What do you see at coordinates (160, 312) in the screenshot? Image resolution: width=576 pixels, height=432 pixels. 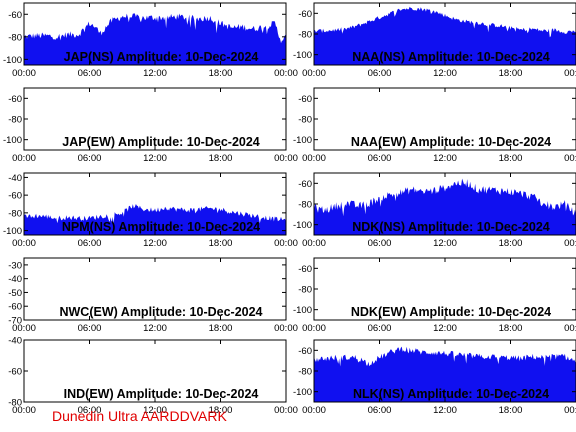 I see `panel-title: NWC(EW) Amplitude: 10-Dec-2024` at bounding box center [160, 312].